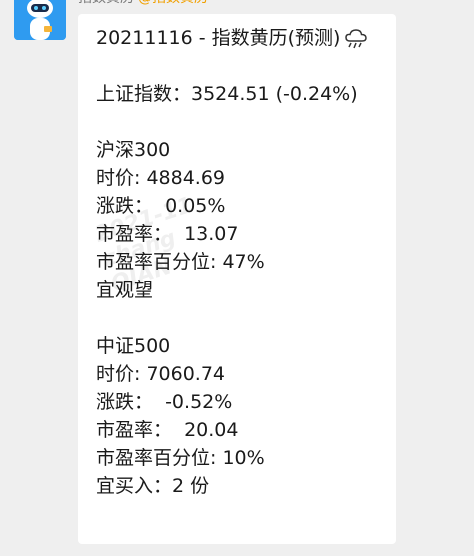  What do you see at coordinates (218, 38) in the screenshot?
I see `message-title: 20211116 - 指数黄历(预测)` at bounding box center [218, 38].